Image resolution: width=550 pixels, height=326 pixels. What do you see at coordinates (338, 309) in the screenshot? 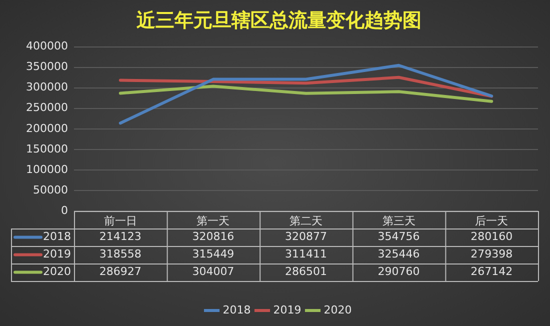
I see `text: 2020` at bounding box center [338, 309].